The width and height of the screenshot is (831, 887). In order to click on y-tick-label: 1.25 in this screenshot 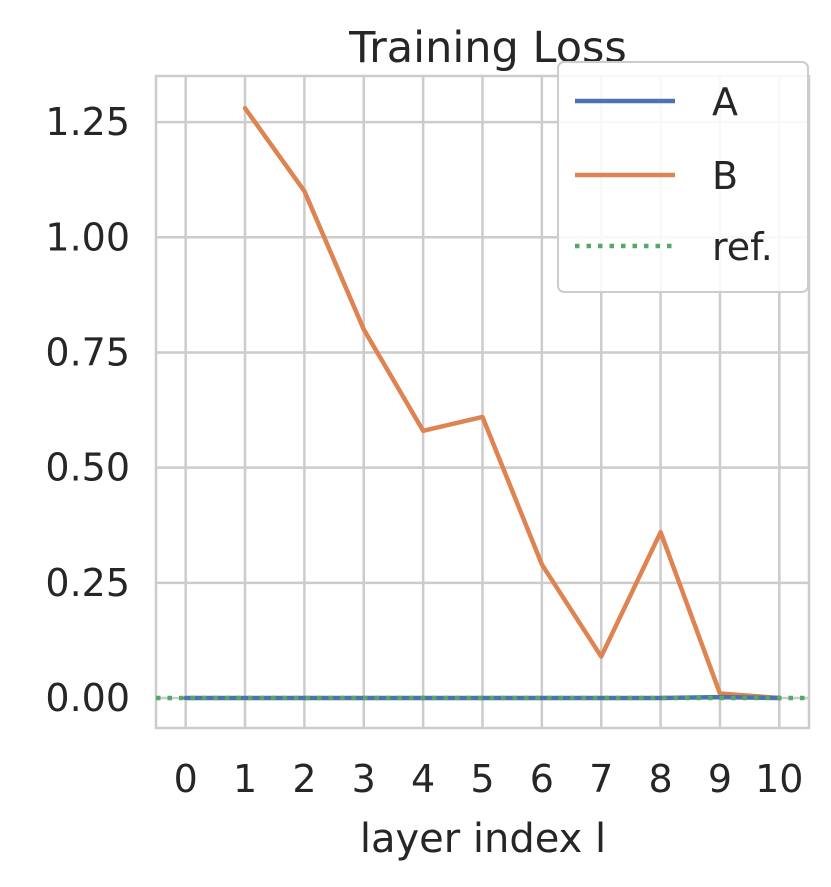, I will do `click(87, 122)`.